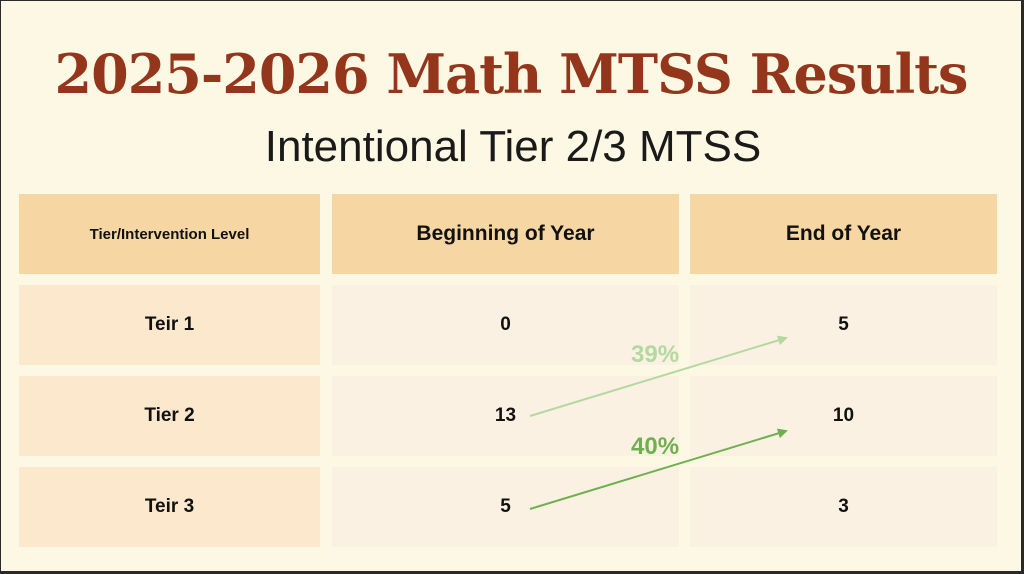 The height and width of the screenshot is (574, 1024). I want to click on row-3-level: Teir 3, so click(169, 507).